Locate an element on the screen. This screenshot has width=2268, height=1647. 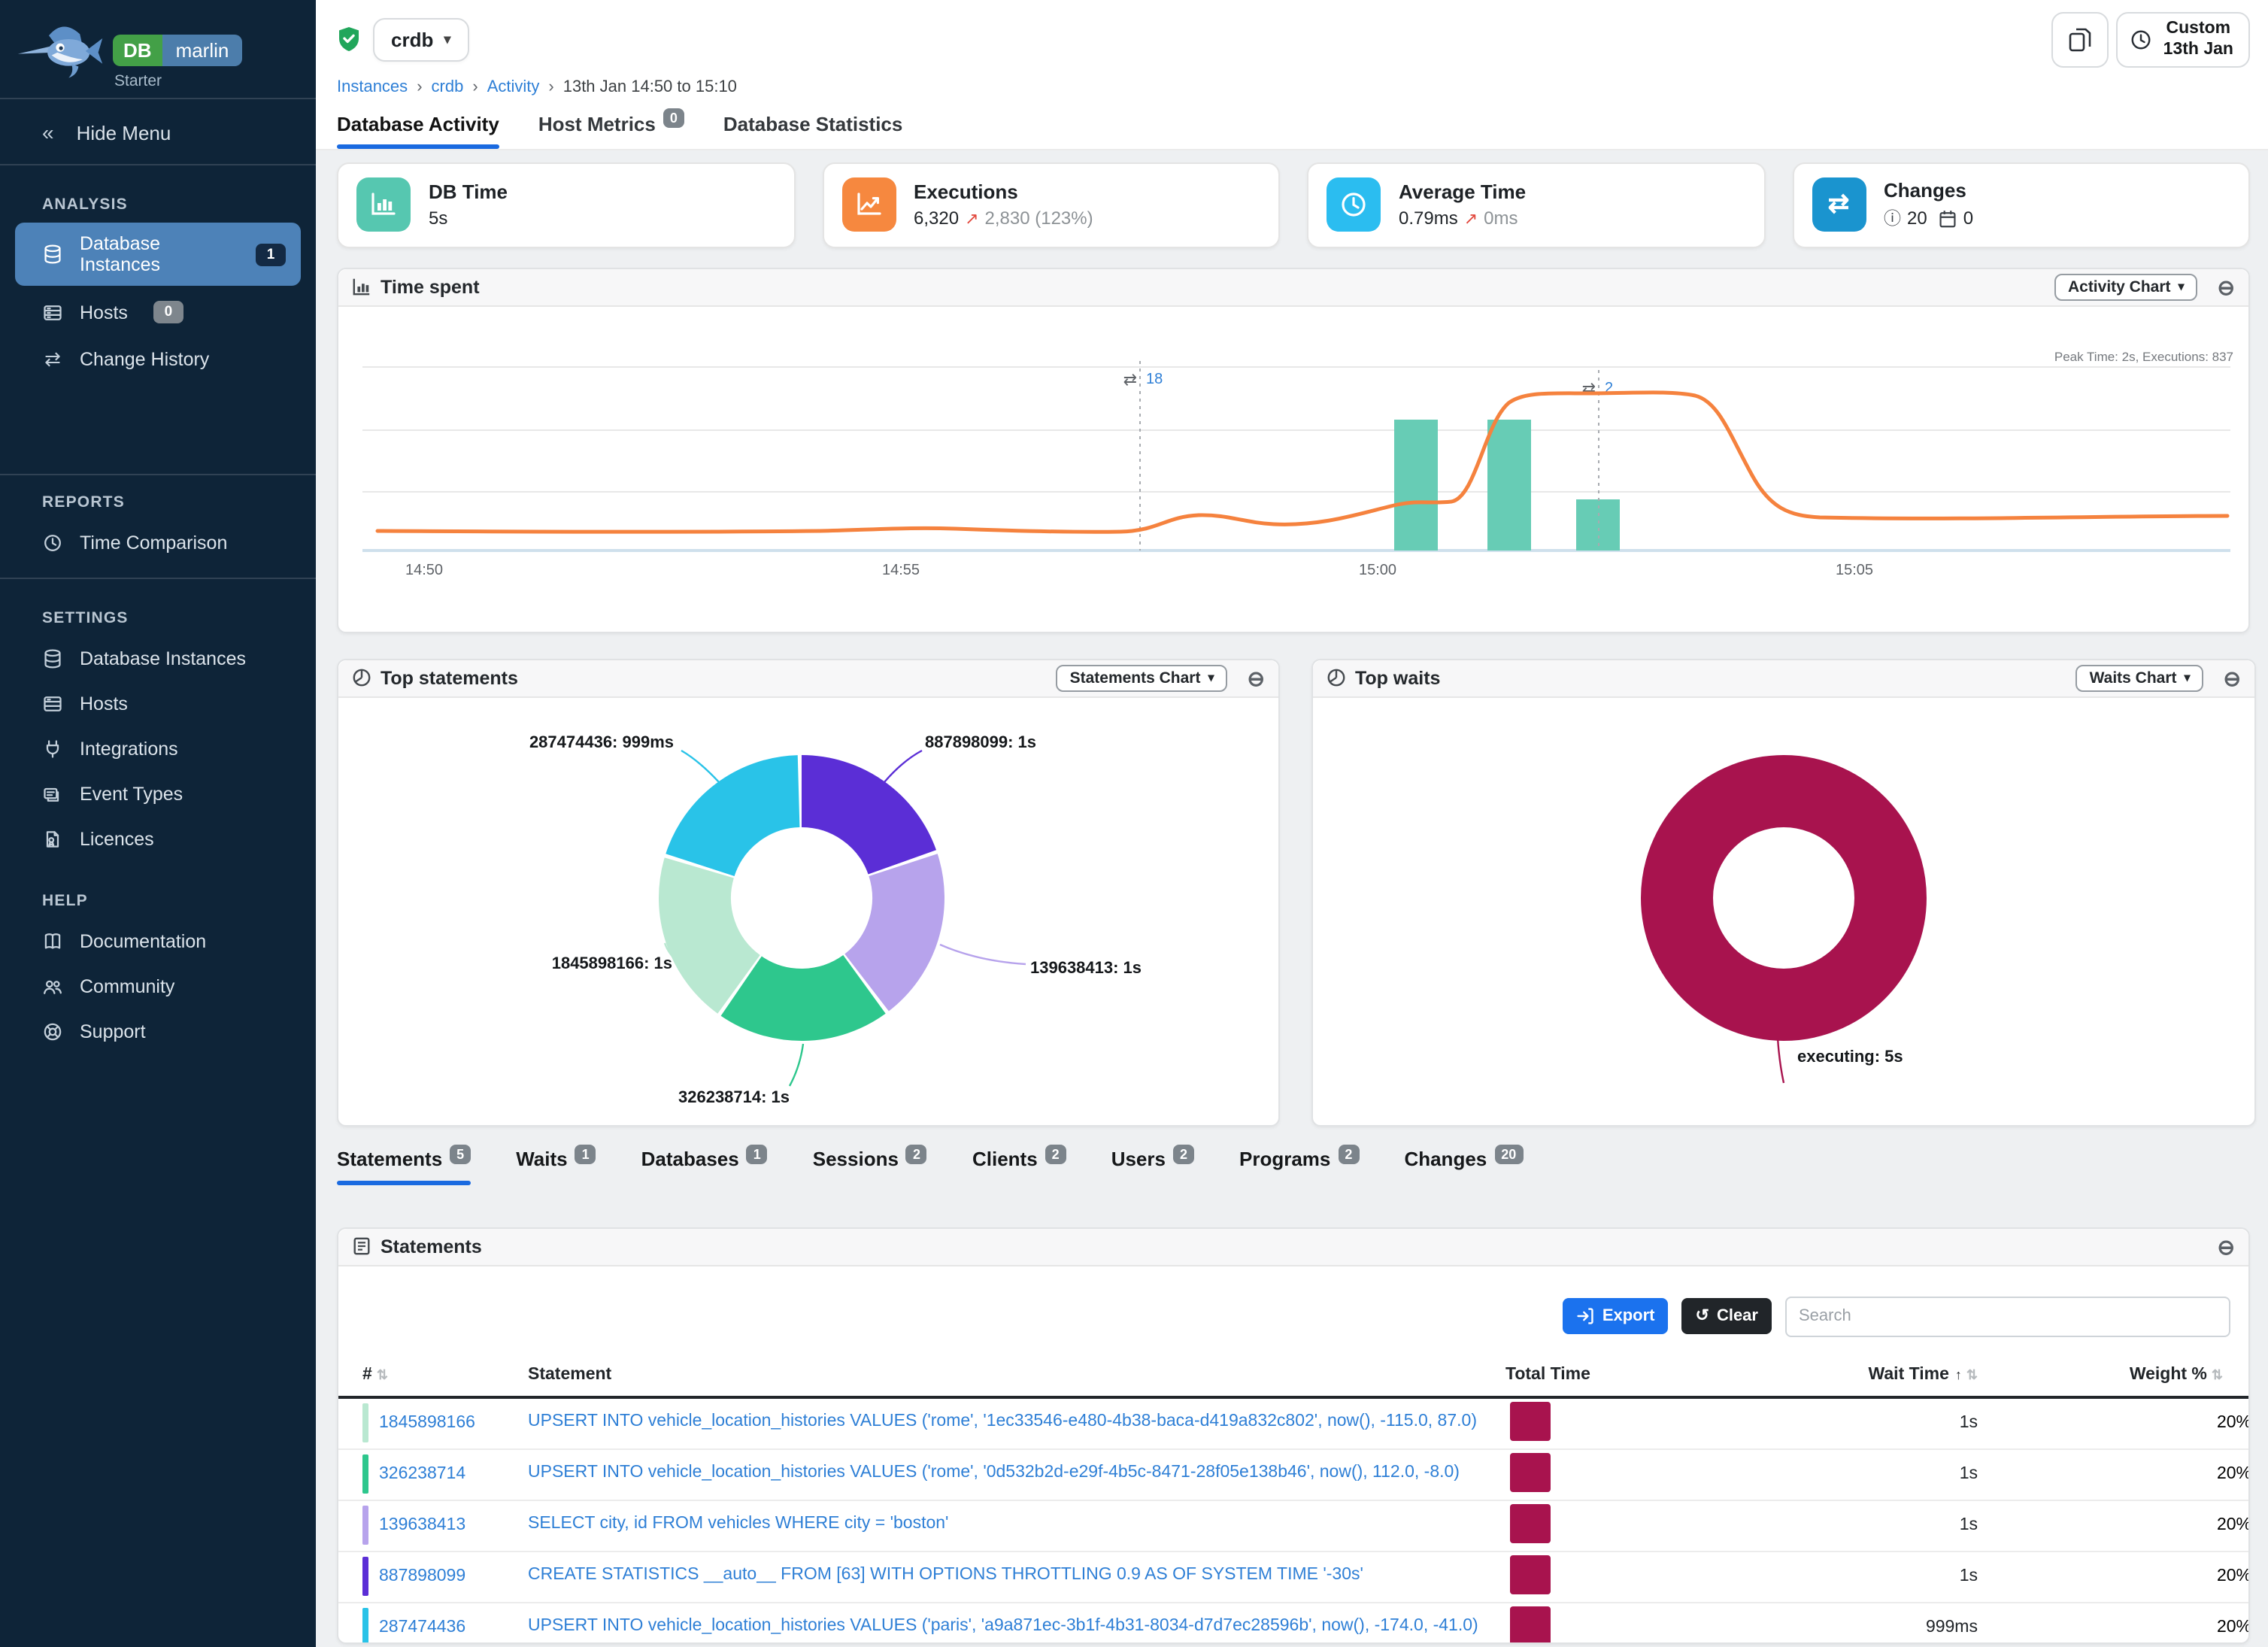
statement-id-link: 1845898166 is located at coordinates (427, 1423).